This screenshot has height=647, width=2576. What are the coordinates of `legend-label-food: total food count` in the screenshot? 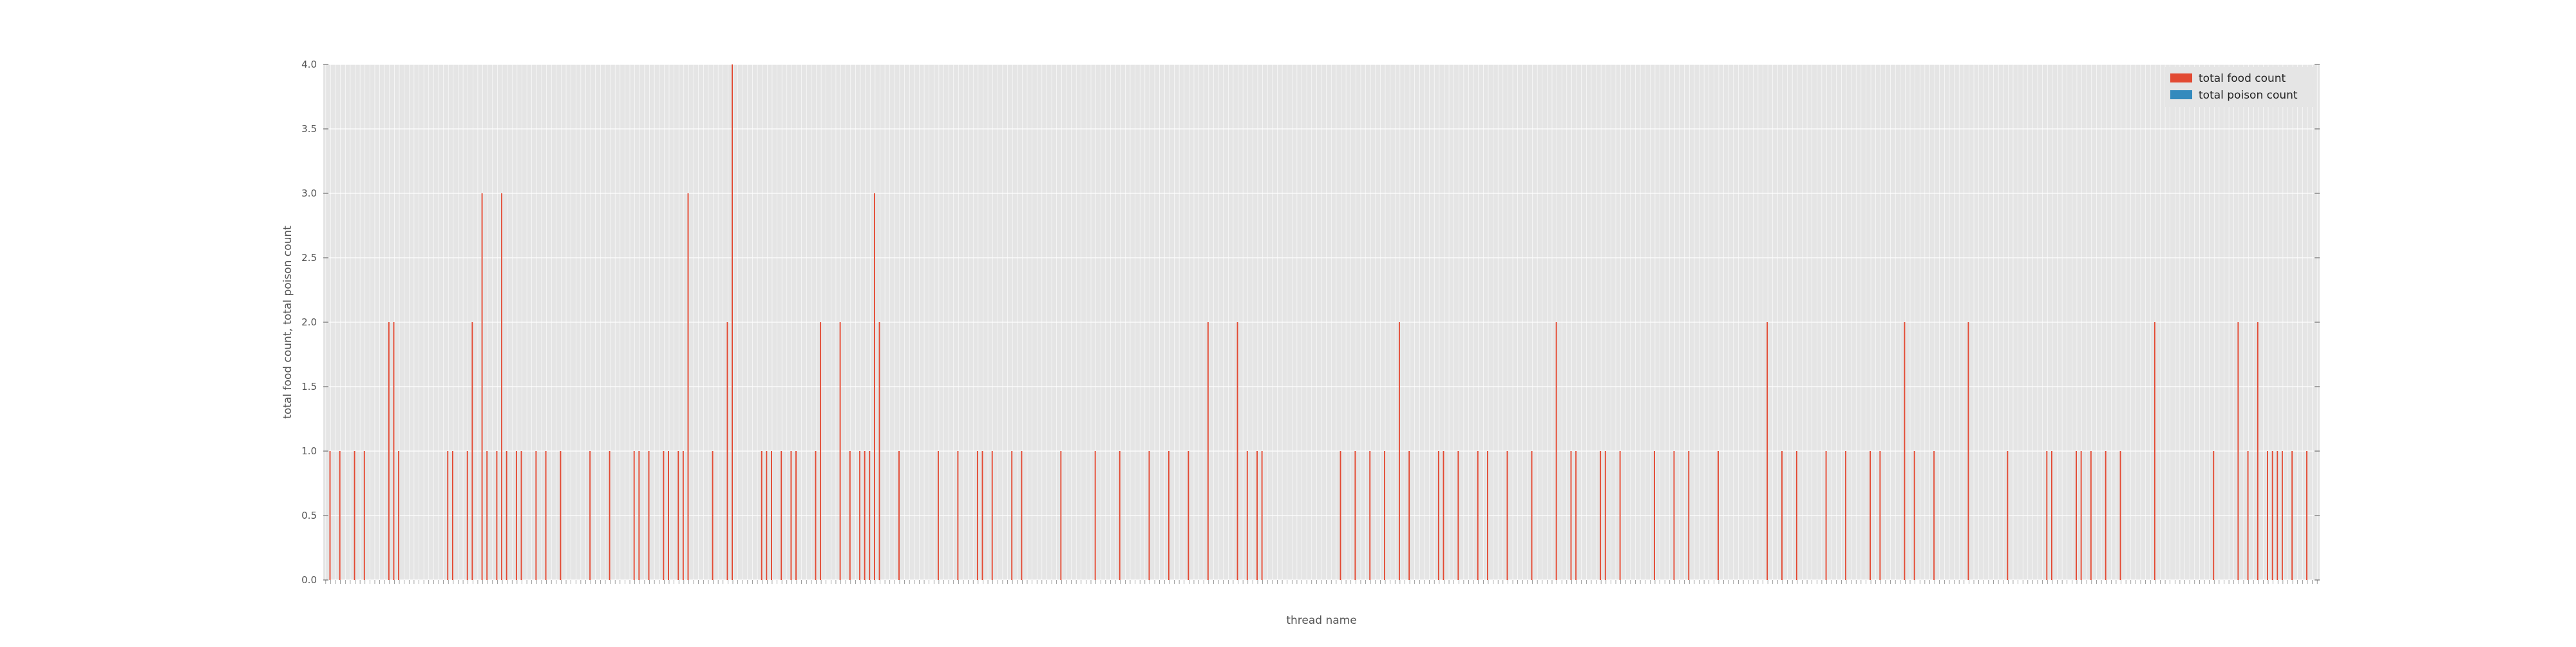 It's located at (2242, 78).